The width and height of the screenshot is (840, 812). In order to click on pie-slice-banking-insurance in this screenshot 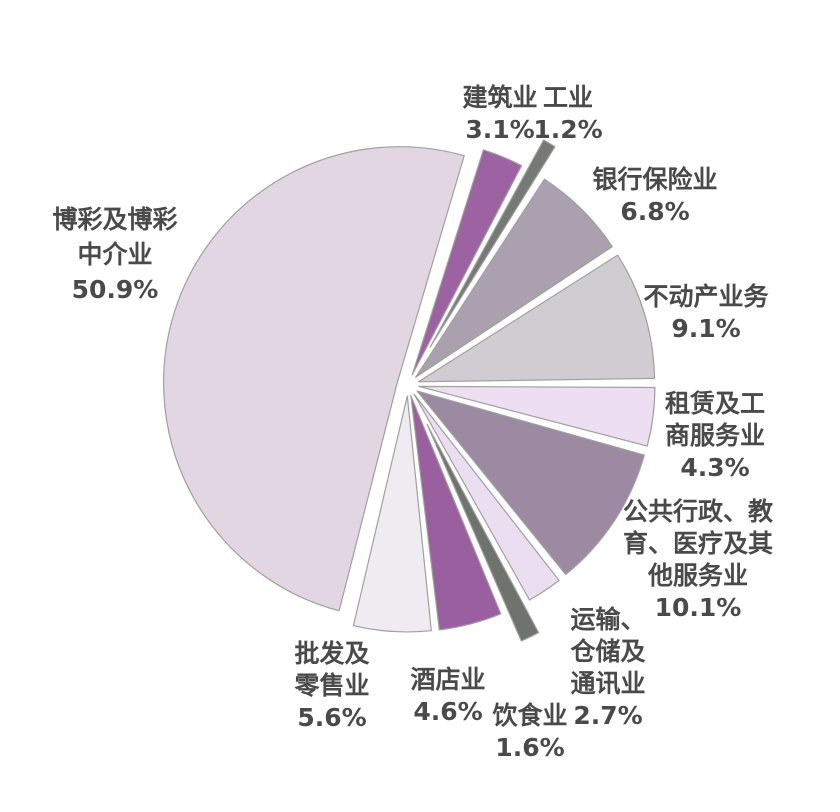, I will do `click(514, 278)`.